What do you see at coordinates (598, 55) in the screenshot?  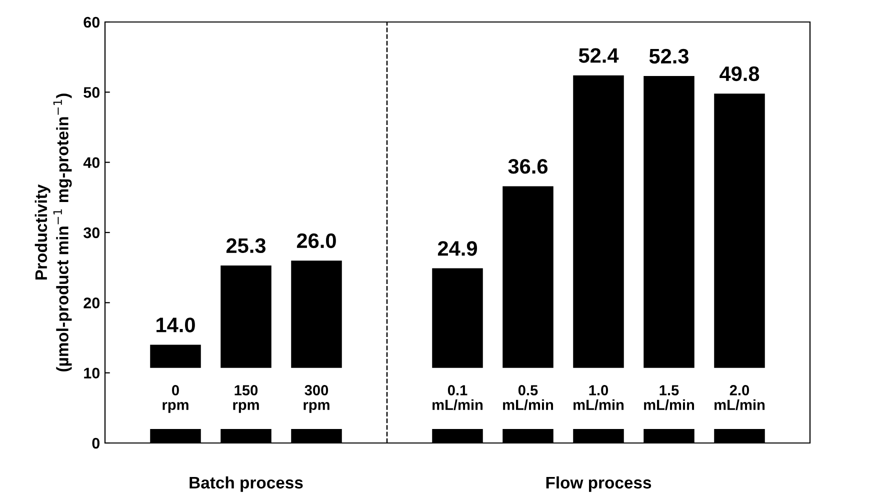 I see `data-label: 52.4` at bounding box center [598, 55].